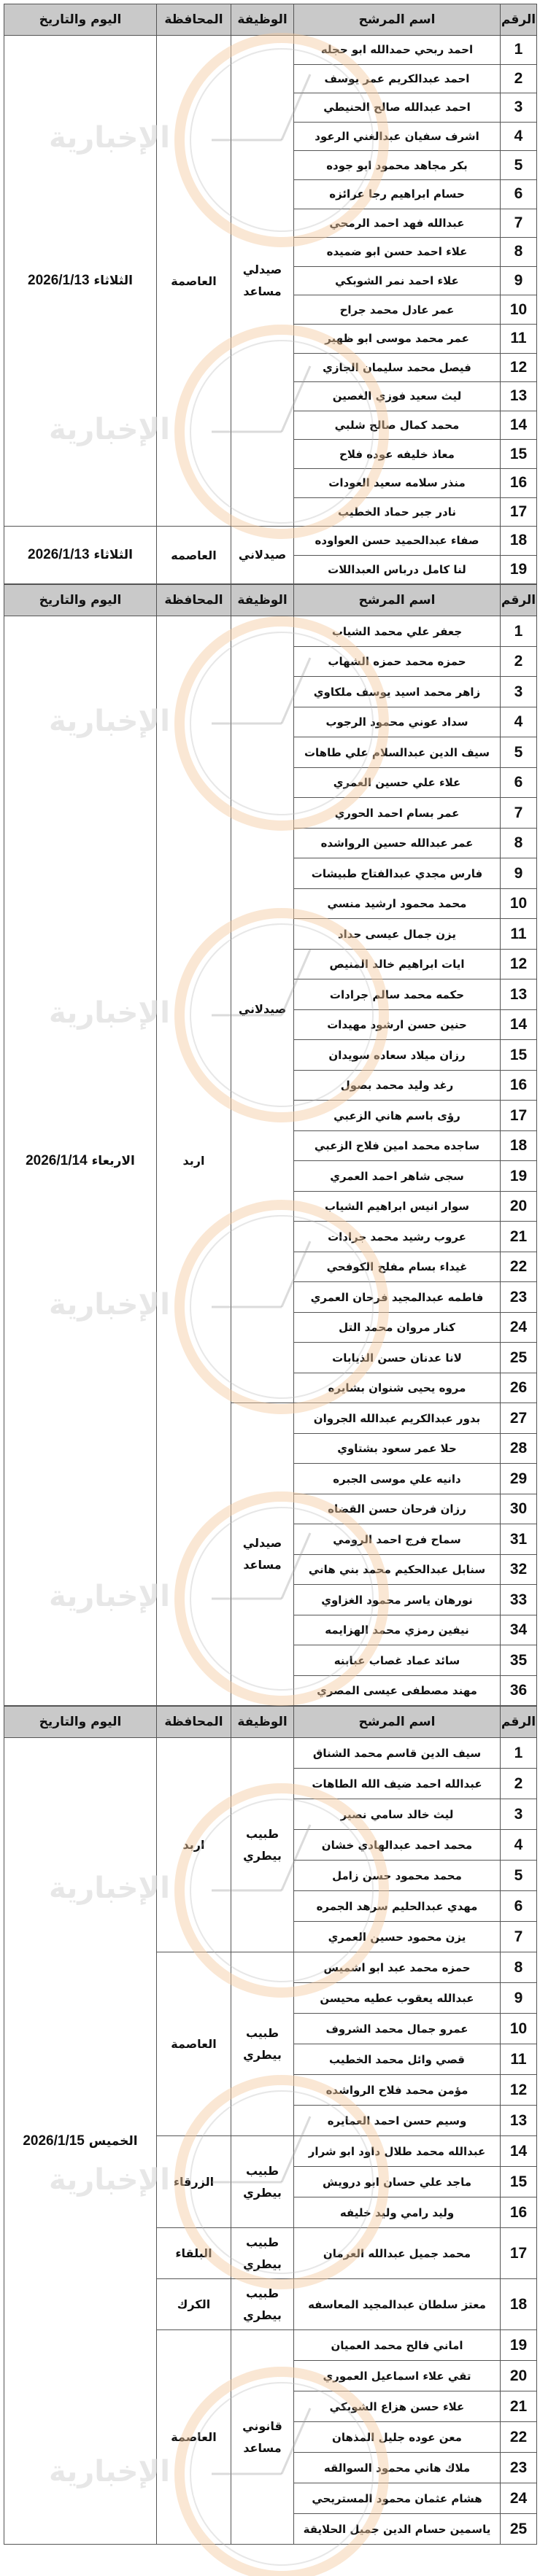 The image size is (540, 2576). What do you see at coordinates (397, 2376) in the screenshot?
I see `candidate-name: تقي علاء اسماعيل العموري` at bounding box center [397, 2376].